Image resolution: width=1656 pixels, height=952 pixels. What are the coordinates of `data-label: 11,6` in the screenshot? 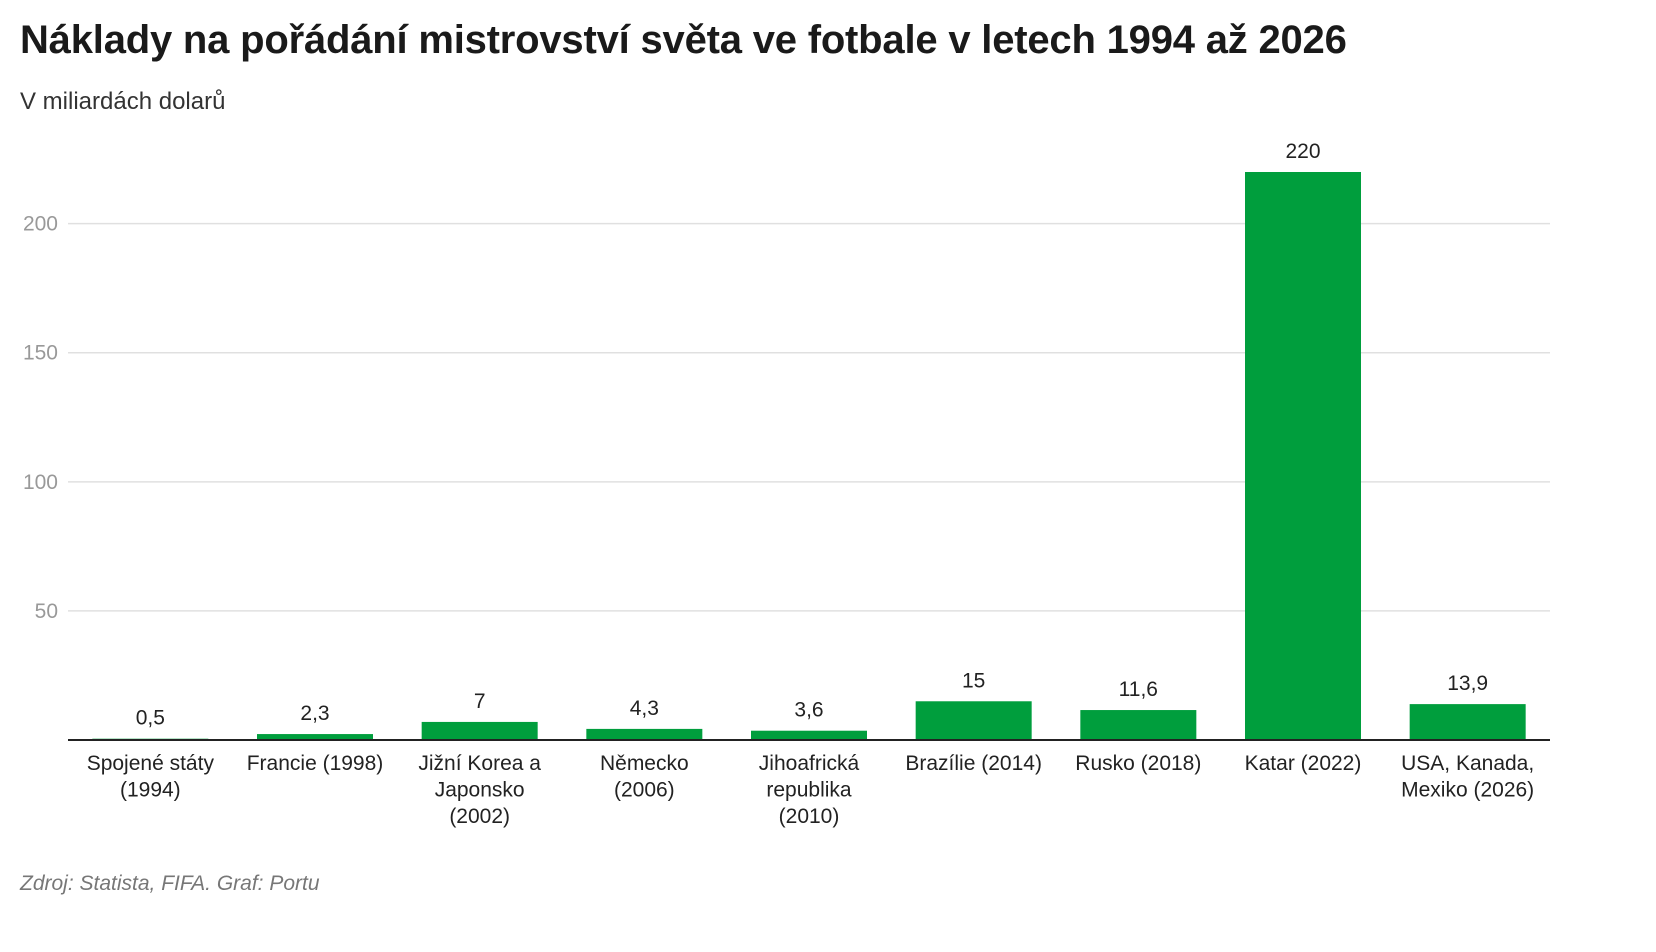 It's located at (1138, 689).